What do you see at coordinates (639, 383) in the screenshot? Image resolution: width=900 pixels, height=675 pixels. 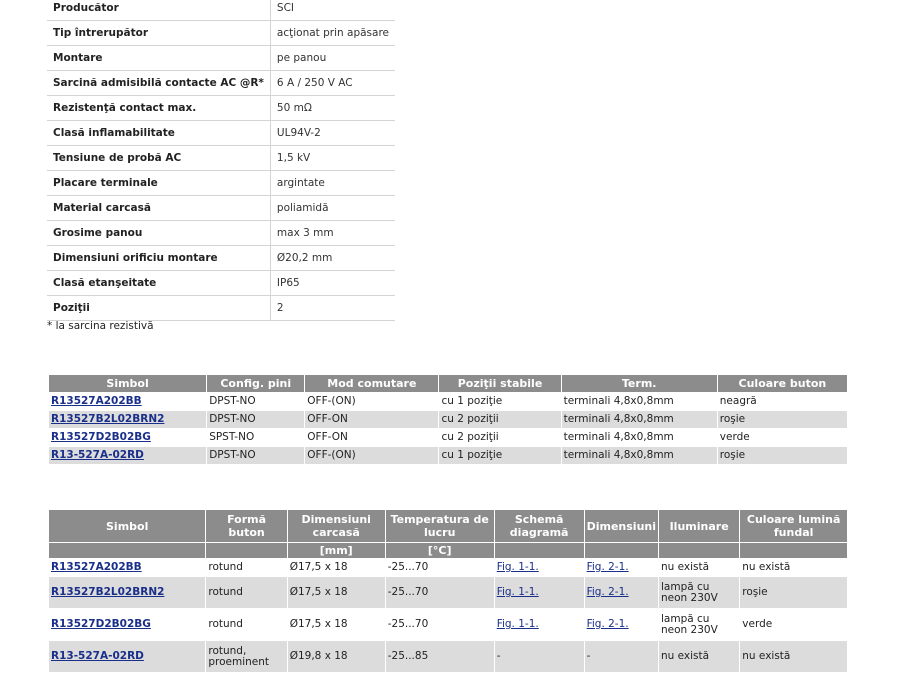 I see `column-header-term: Term.` at bounding box center [639, 383].